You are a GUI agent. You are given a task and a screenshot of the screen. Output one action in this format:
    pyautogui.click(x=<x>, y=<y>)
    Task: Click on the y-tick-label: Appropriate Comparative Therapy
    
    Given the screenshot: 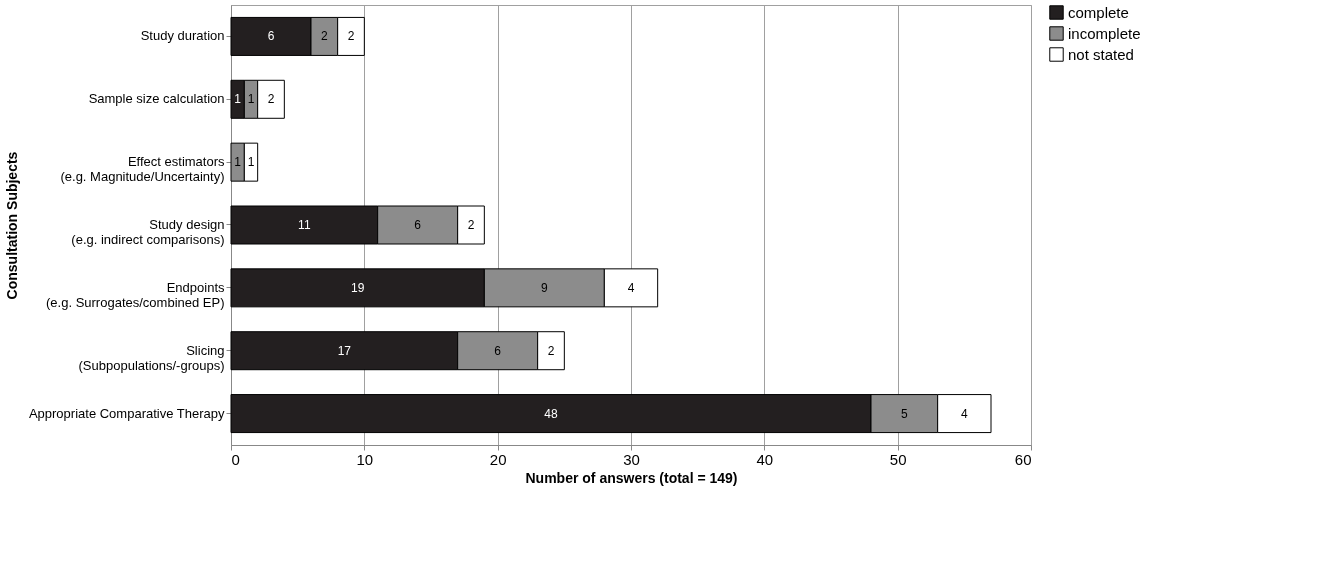 What is the action you would take?
    pyautogui.click(x=126, y=413)
    